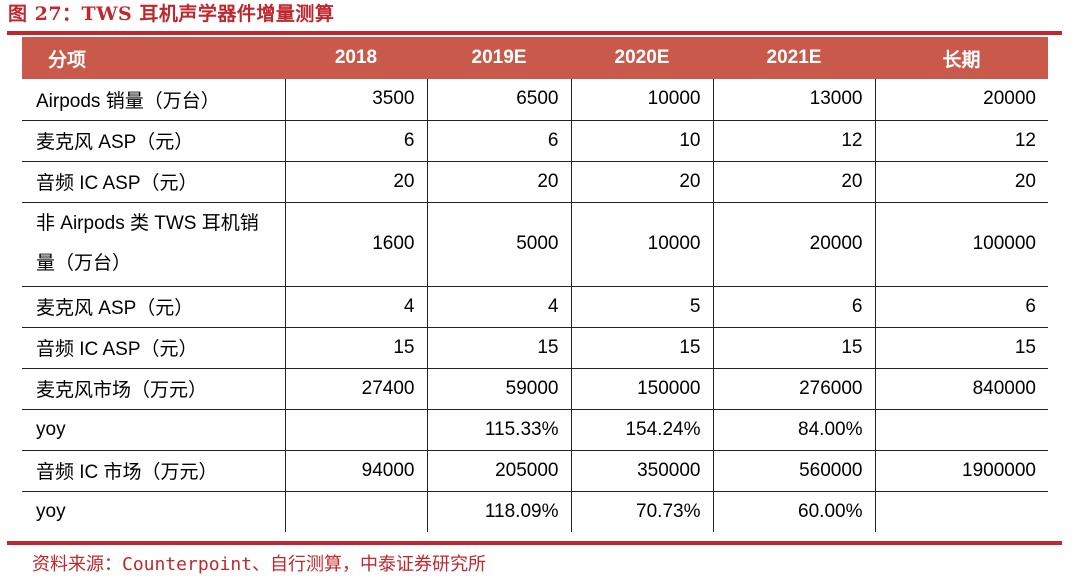 The width and height of the screenshot is (1073, 581). Describe the element at coordinates (498, 100) in the screenshot. I see `table-cell: 6500` at that location.